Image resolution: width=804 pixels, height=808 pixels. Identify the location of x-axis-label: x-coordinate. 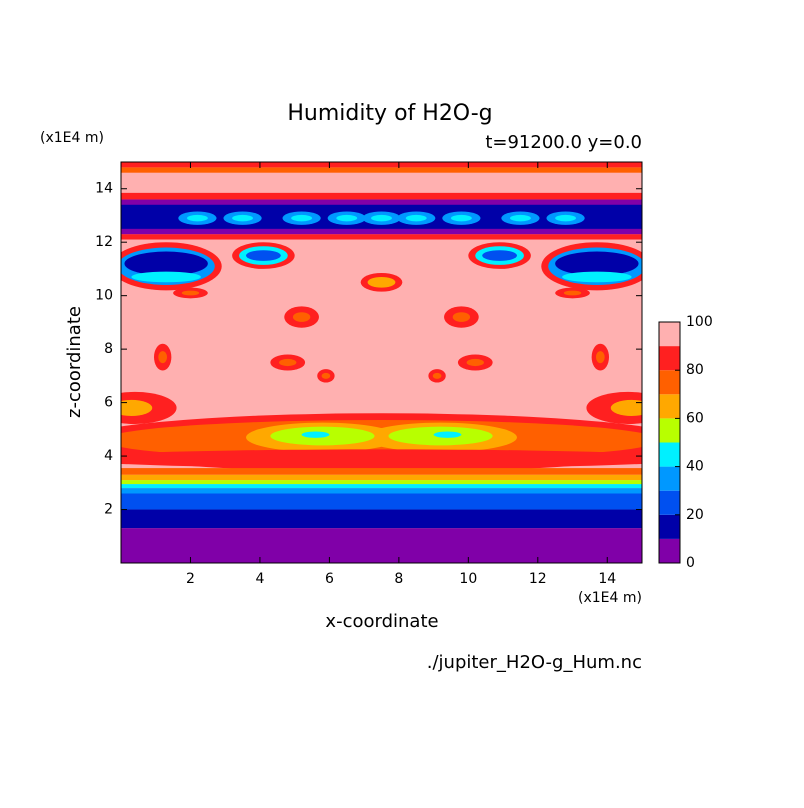
(381, 621).